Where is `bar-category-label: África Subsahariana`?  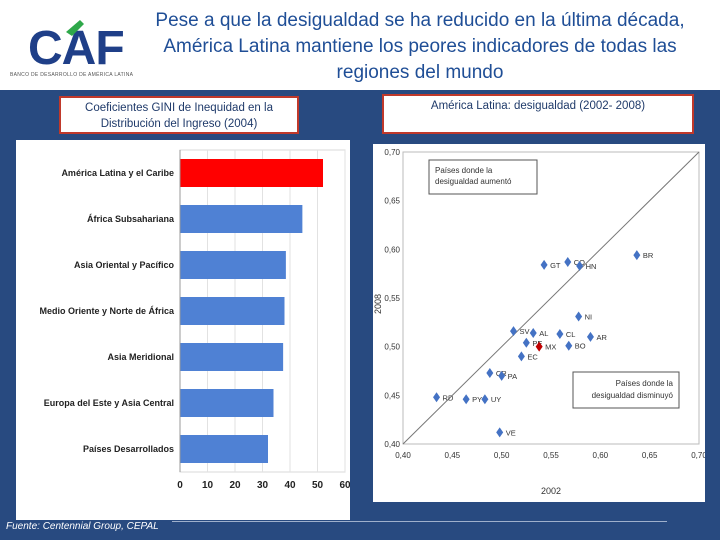 bar-category-label: África Subsahariana is located at coordinates (131, 219).